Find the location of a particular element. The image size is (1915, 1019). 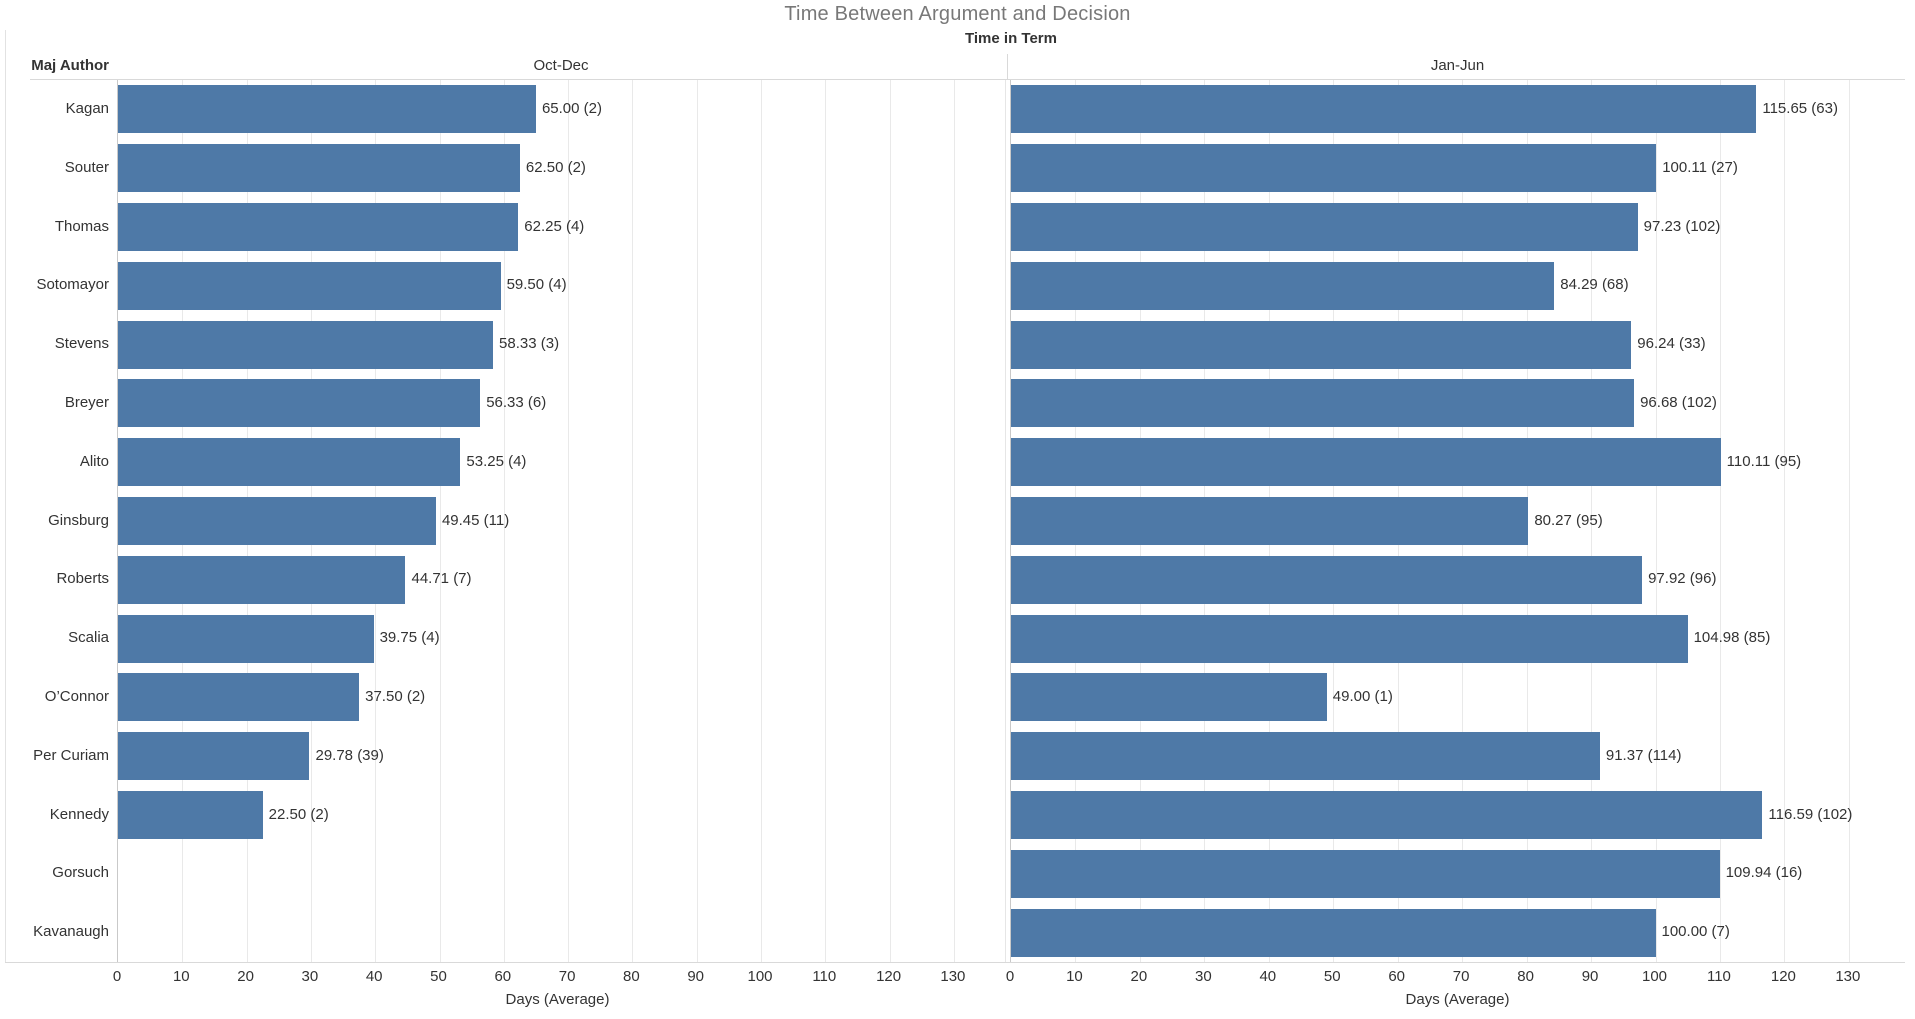

bar-value-label: 22.50 (2) is located at coordinates (298, 814).